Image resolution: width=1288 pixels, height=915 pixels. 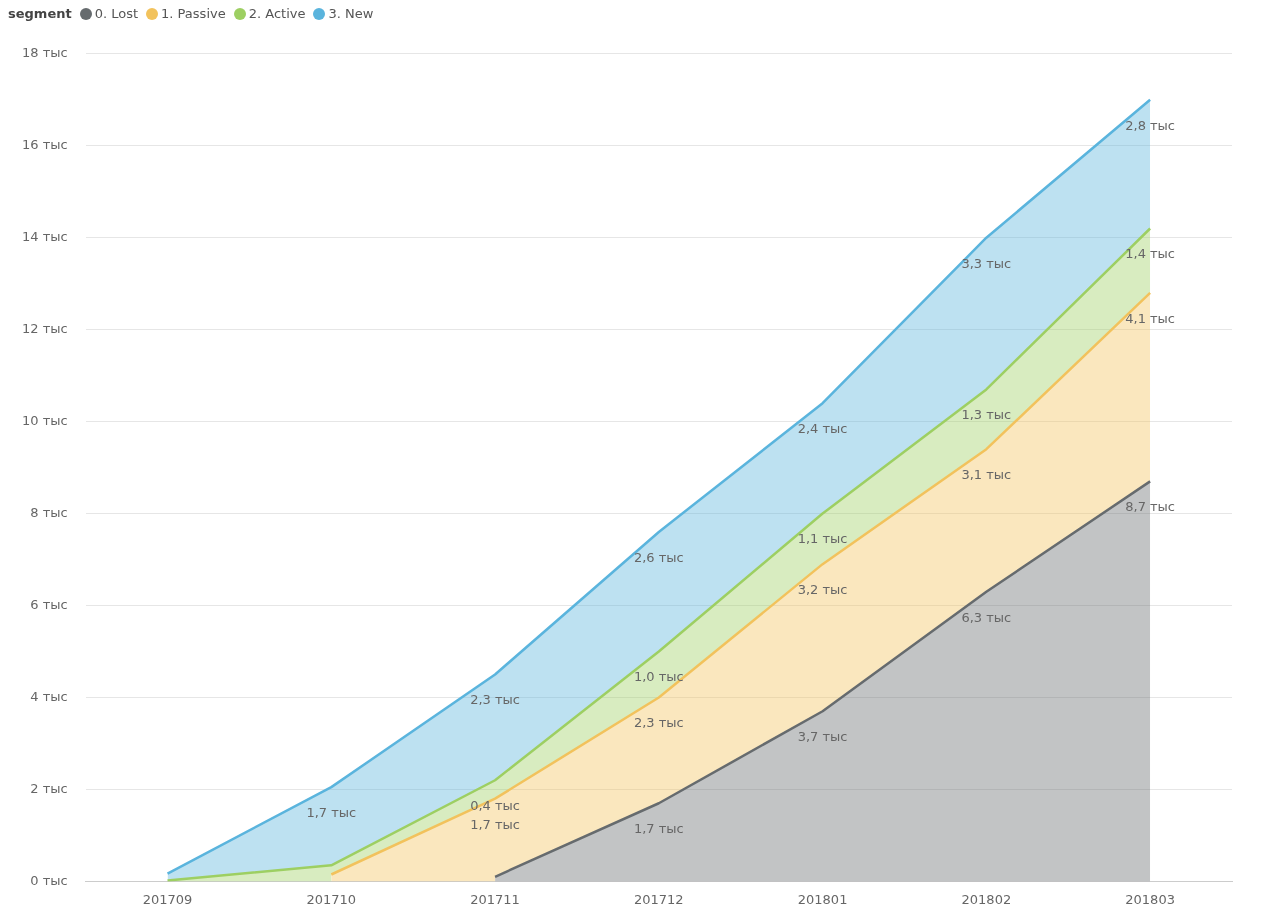 I want to click on y-tick-label: 8 тыс, so click(x=49, y=512).